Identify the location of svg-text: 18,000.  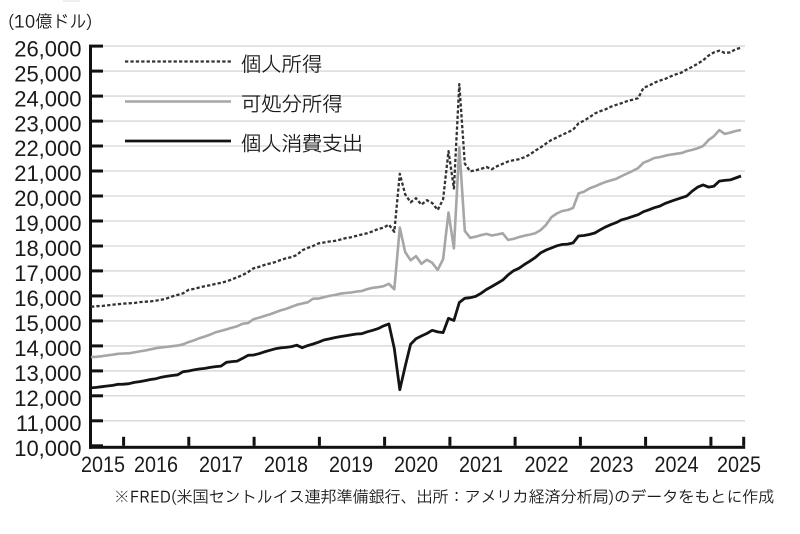
(47, 248).